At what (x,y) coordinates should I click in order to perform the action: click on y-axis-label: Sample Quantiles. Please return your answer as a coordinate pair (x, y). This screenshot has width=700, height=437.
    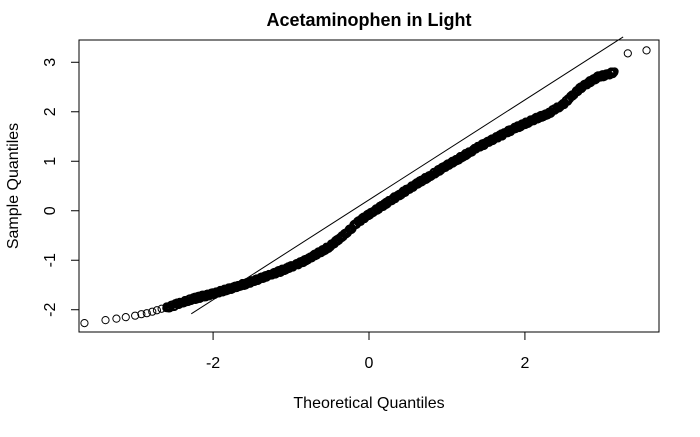
    Looking at the image, I should click on (13, 186).